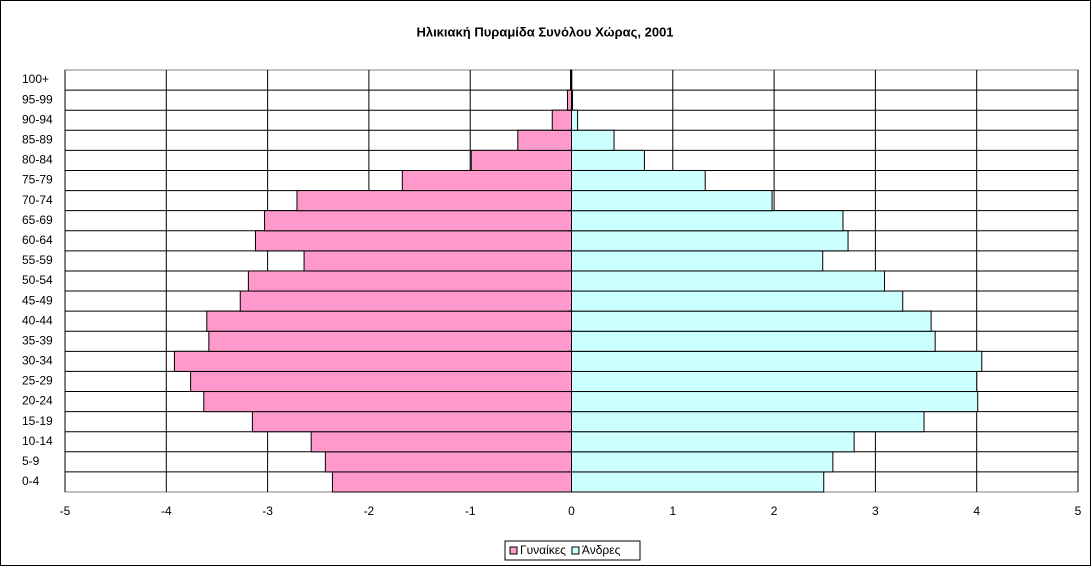  Describe the element at coordinates (37, 119) in the screenshot. I see `y-tick-label: 90-94` at that location.